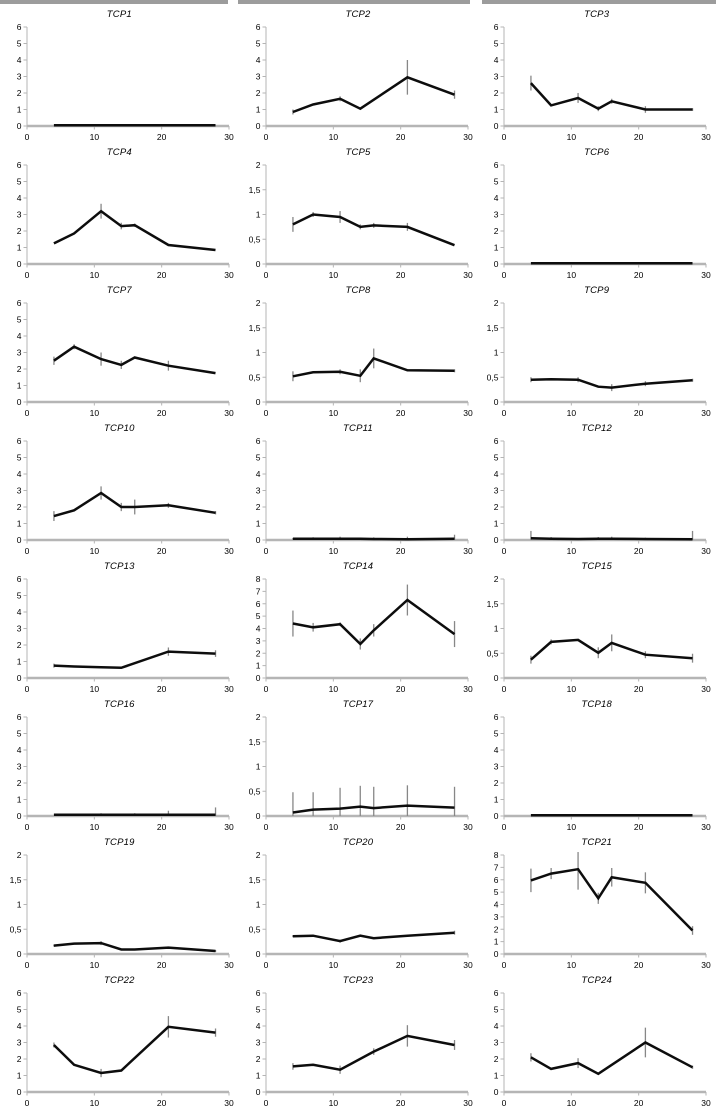 This screenshot has width=716, height=1110. Describe the element at coordinates (597, 14) in the screenshot. I see `chart-title: TCP3` at that location.